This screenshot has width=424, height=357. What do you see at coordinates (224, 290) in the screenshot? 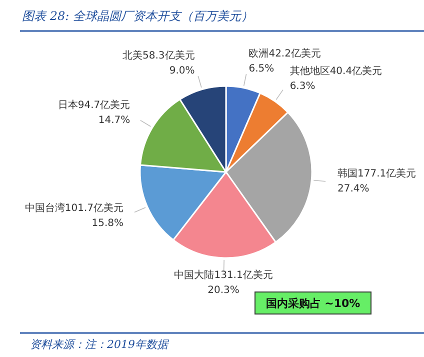
I see `data-label: 20.3%` at bounding box center [224, 290].